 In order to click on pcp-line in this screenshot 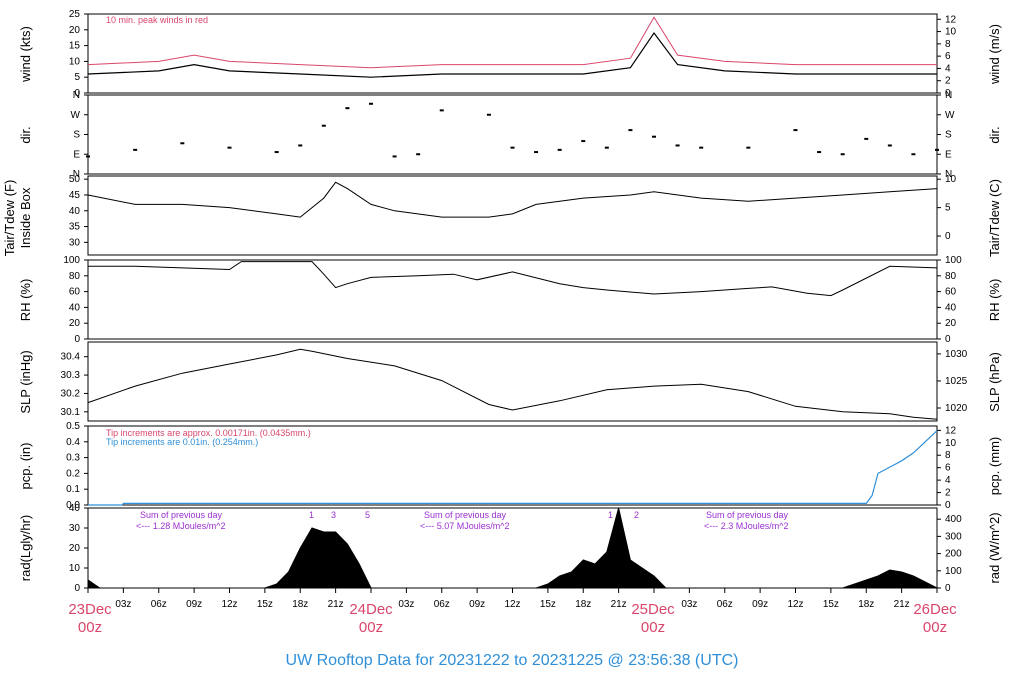, I will do `click(513, 468)`.